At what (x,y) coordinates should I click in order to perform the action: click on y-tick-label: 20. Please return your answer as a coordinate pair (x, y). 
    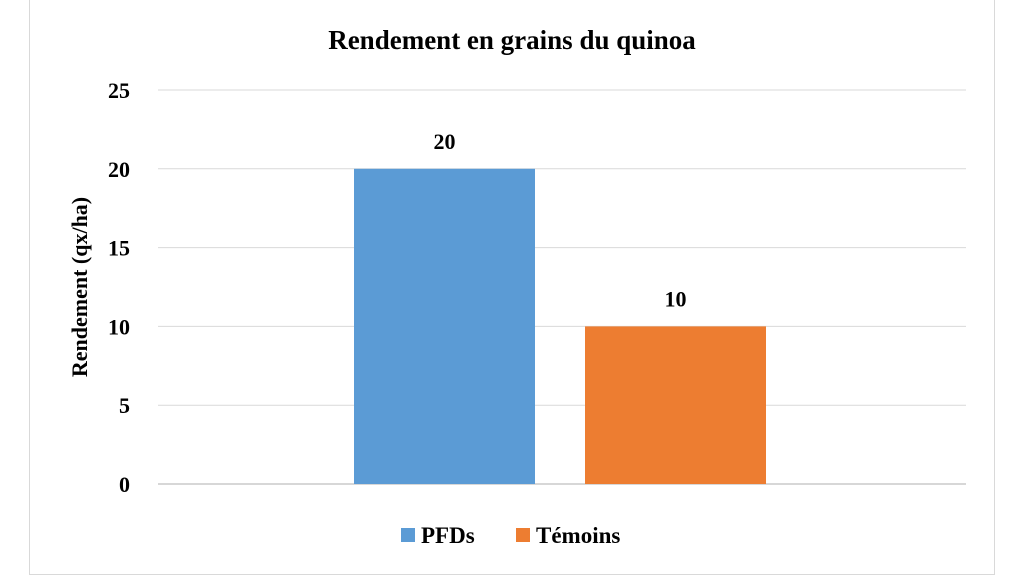
    Looking at the image, I should click on (119, 169).